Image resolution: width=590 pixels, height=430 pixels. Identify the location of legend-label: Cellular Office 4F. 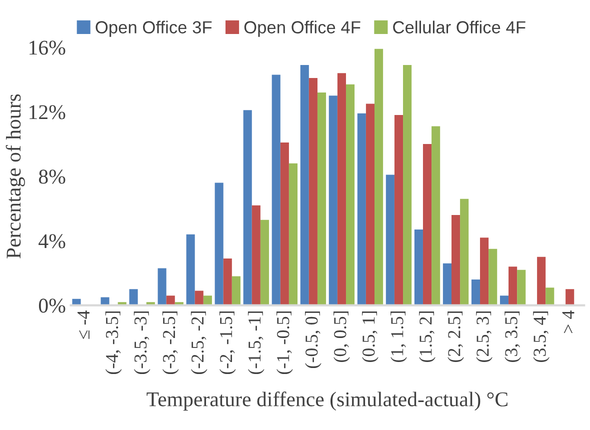
(459, 27).